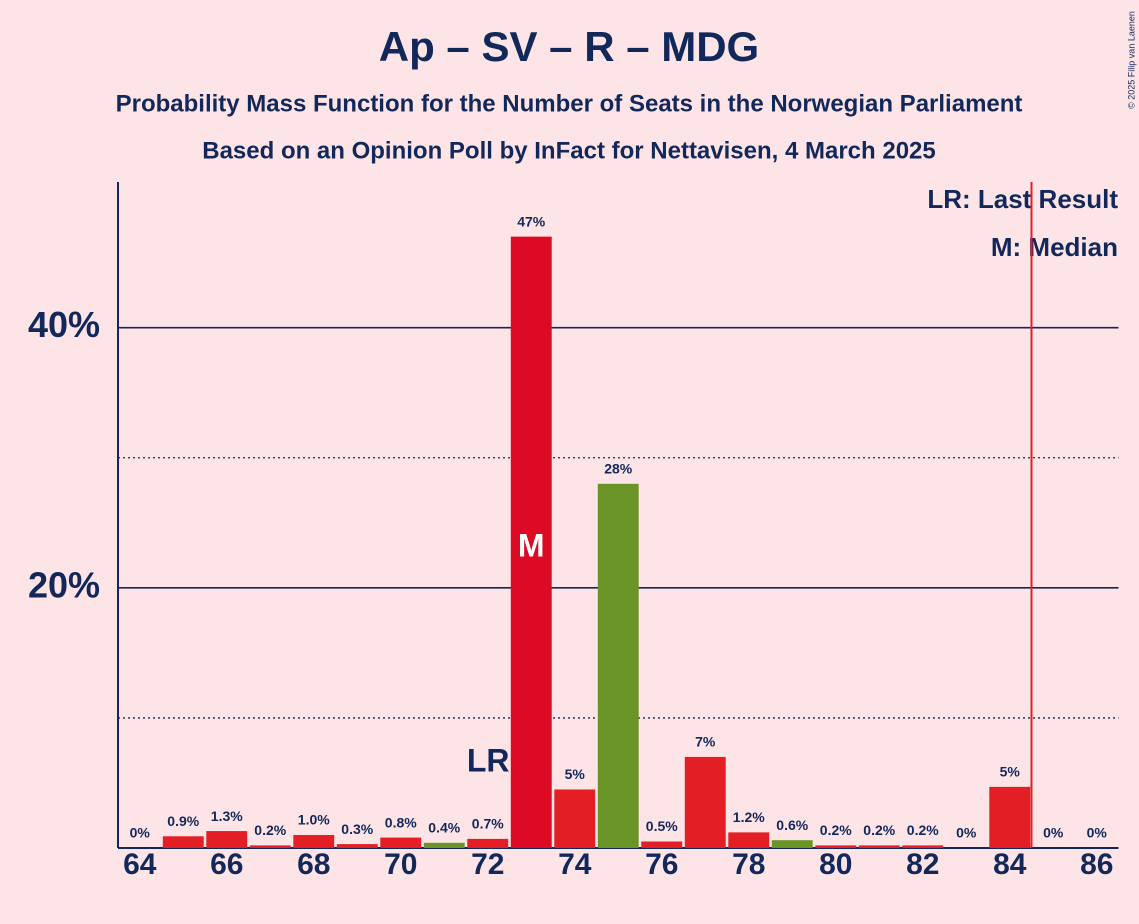 This screenshot has height=924, width=1139. I want to click on last-result-label: LR, so click(488, 760).